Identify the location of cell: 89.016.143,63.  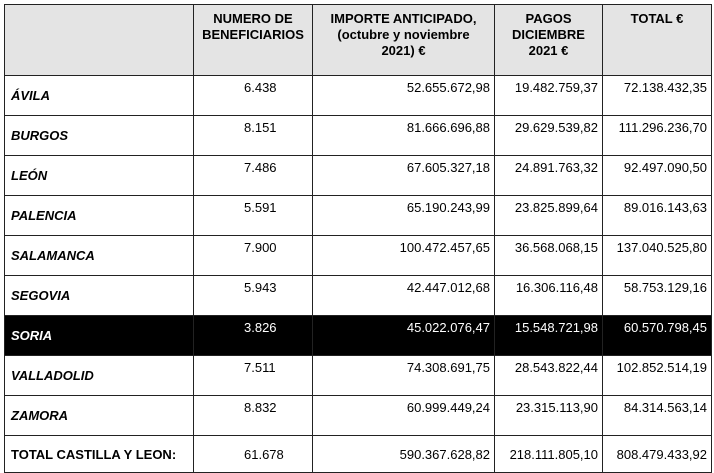
(657, 215).